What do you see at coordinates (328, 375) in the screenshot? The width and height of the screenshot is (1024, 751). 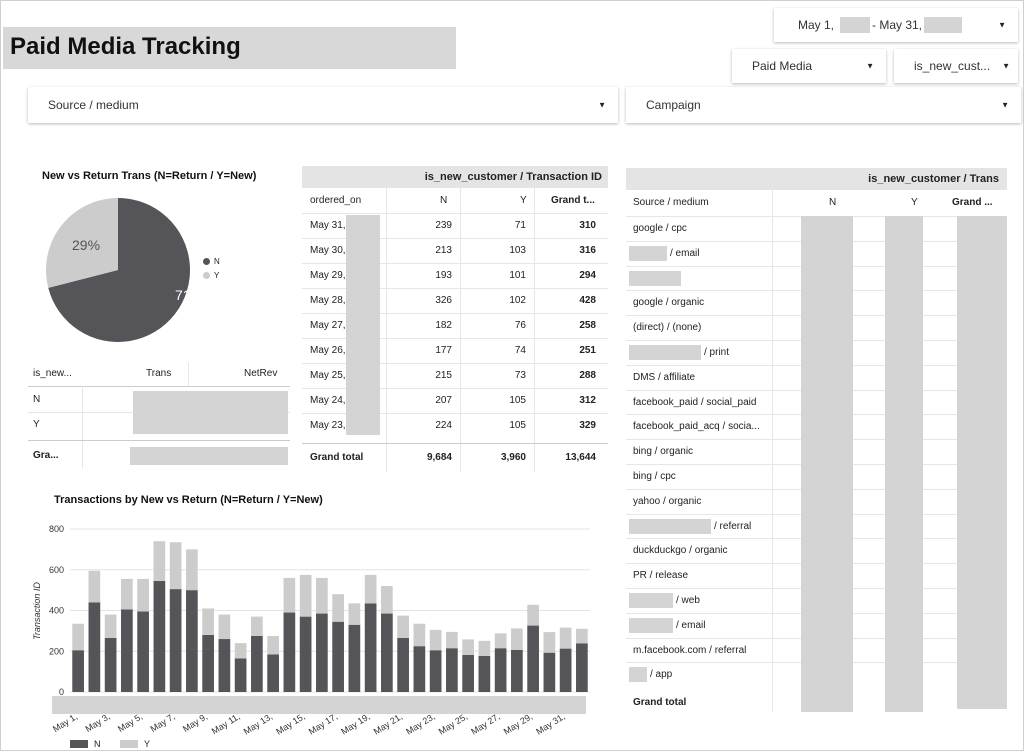 I see `table-cell-date: May 25,` at bounding box center [328, 375].